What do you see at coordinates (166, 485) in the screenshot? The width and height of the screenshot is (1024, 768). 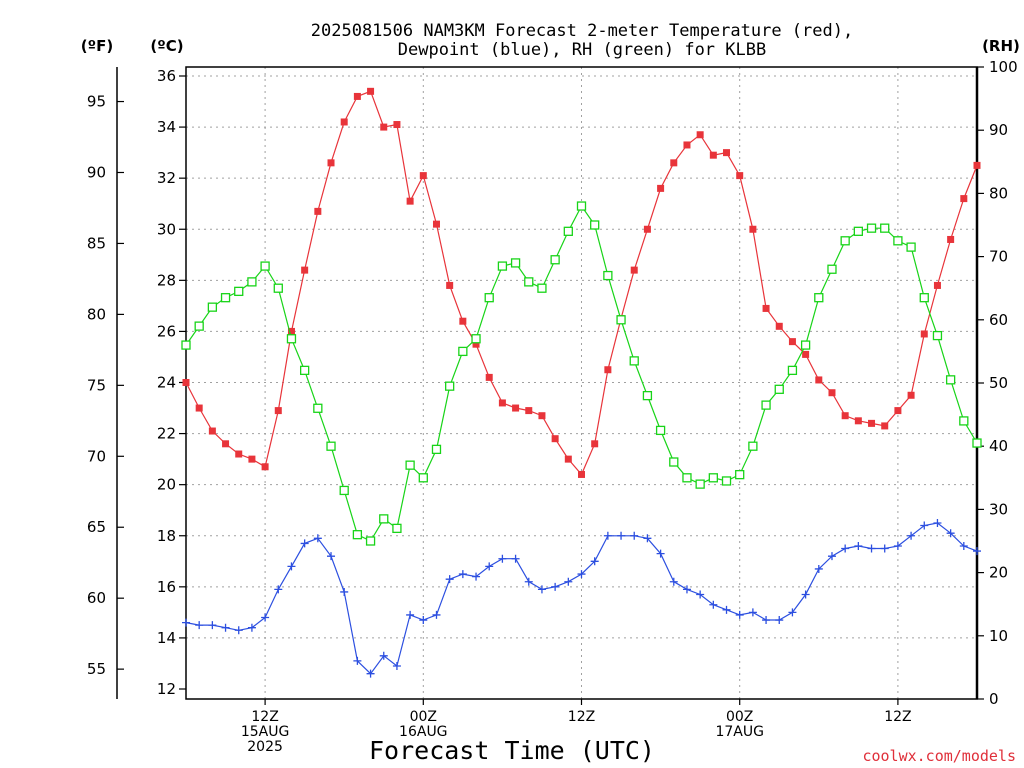 I see `celsius-tick-label: 20` at bounding box center [166, 485].